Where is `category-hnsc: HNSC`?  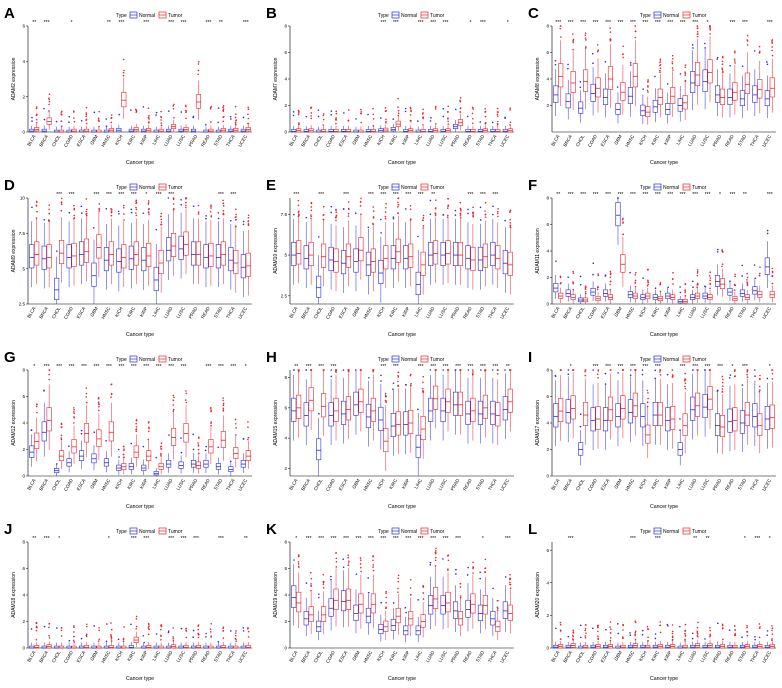
category-hnsc: HNSC is located at coordinates (369, 127).